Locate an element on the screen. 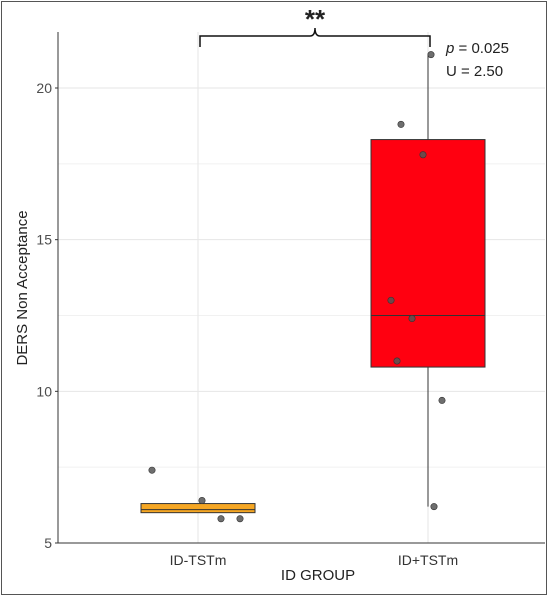 Image resolution: width=550 pixels, height=598 pixels. p-value: = 0.025 is located at coordinates (481, 48).